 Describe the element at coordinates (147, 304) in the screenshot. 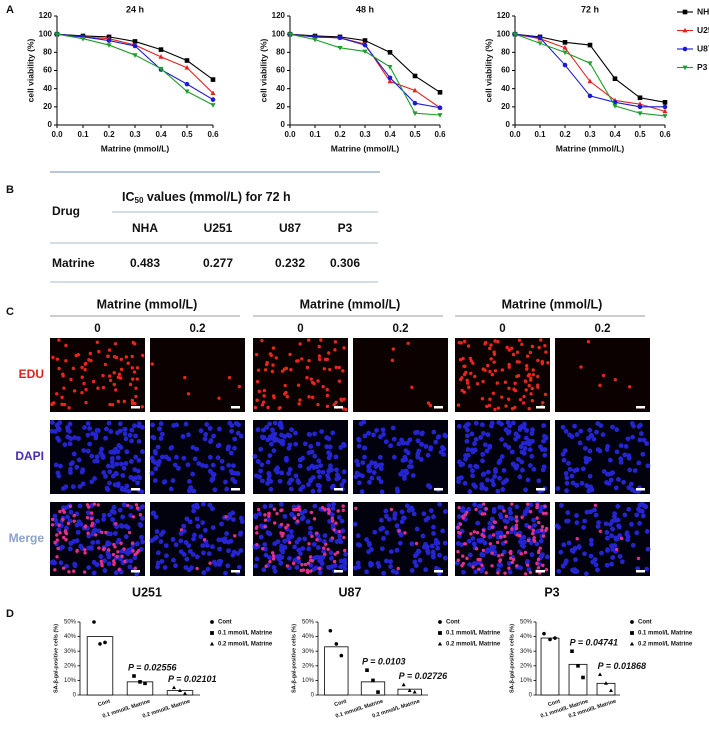

I see `group-header: Matrine (mmol/L)` at that location.